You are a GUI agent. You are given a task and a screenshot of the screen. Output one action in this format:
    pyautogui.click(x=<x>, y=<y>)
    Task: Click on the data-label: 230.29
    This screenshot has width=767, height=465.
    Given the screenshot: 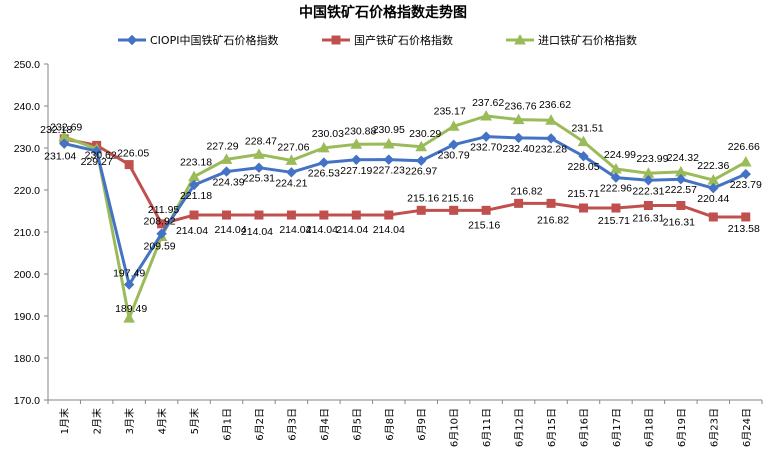 What is the action you would take?
    pyautogui.click(x=425, y=134)
    